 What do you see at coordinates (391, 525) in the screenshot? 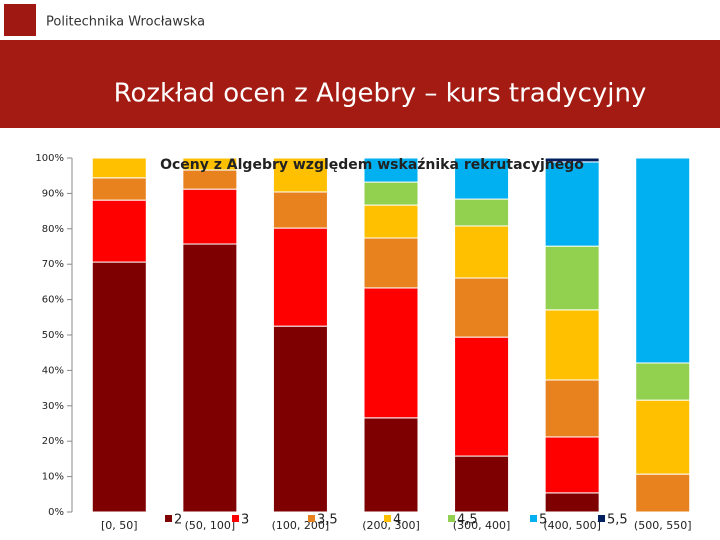
I see `x-tick-label: (200, 300]` at bounding box center [391, 525].